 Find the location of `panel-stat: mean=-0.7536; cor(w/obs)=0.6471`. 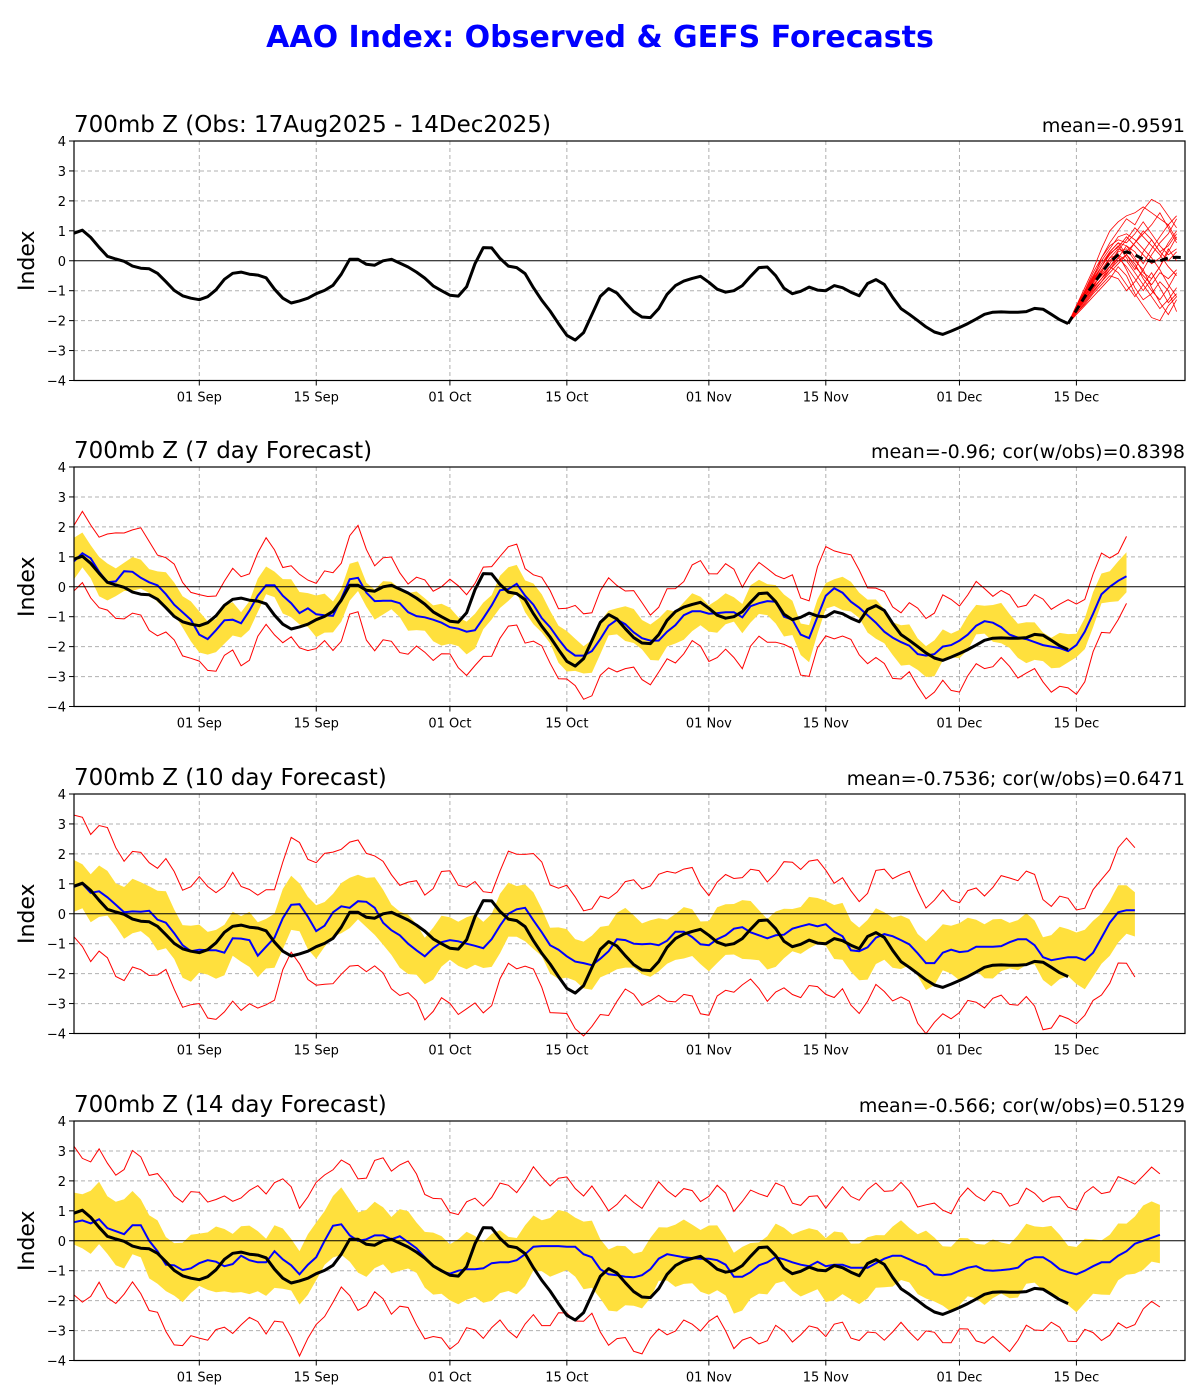

panel-stat: mean=-0.7536; cor(w/obs)=0.6471 is located at coordinates (1016, 779).